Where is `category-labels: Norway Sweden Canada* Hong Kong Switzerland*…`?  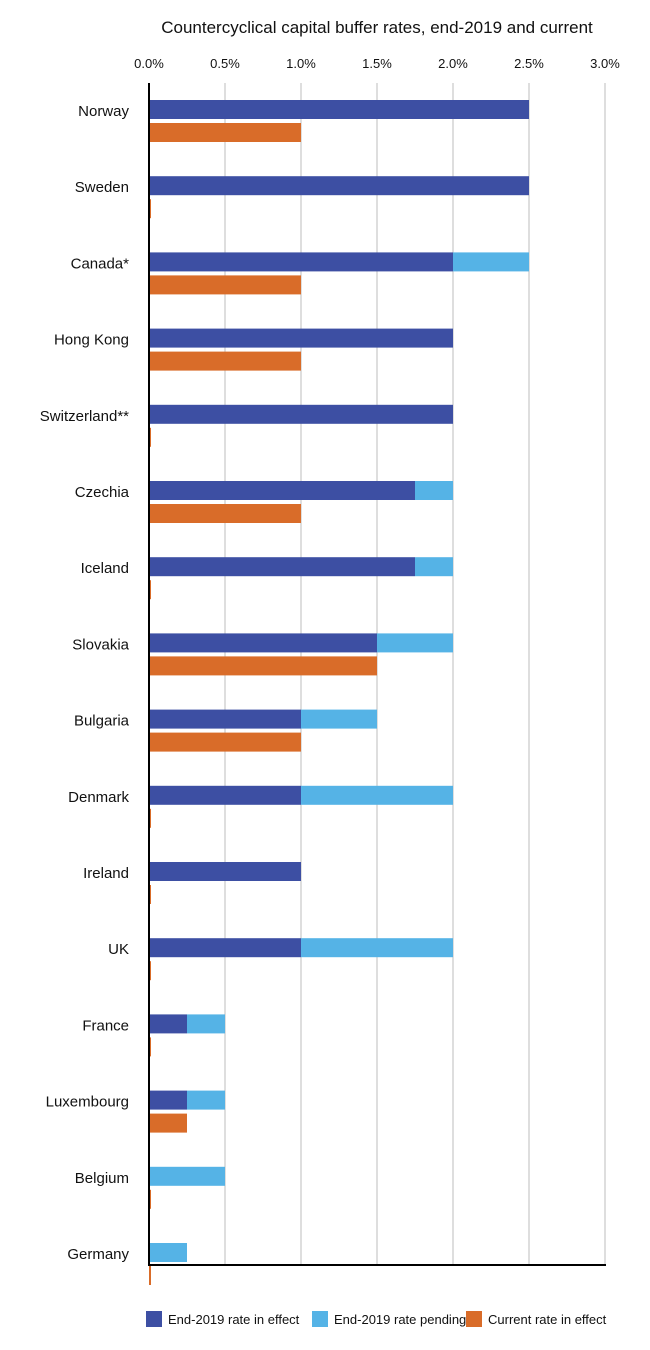 category-labels: Norway Sweden Canada* Hong Kong Switzerland*… is located at coordinates (85, 683).